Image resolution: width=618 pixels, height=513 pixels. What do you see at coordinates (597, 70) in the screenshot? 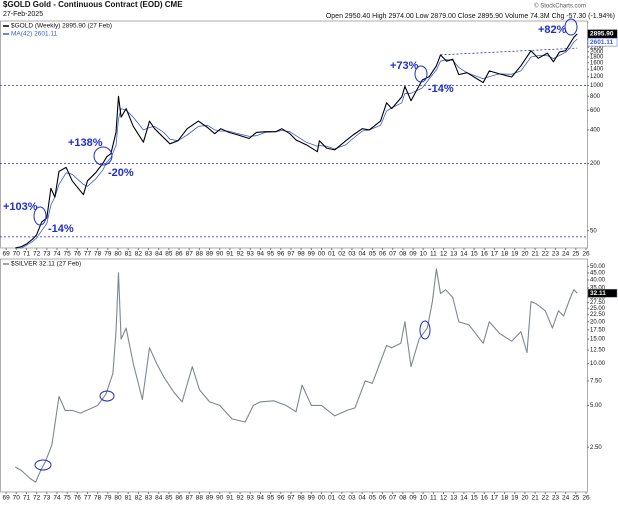
I see `y-tick-label: 1400` at bounding box center [597, 70].